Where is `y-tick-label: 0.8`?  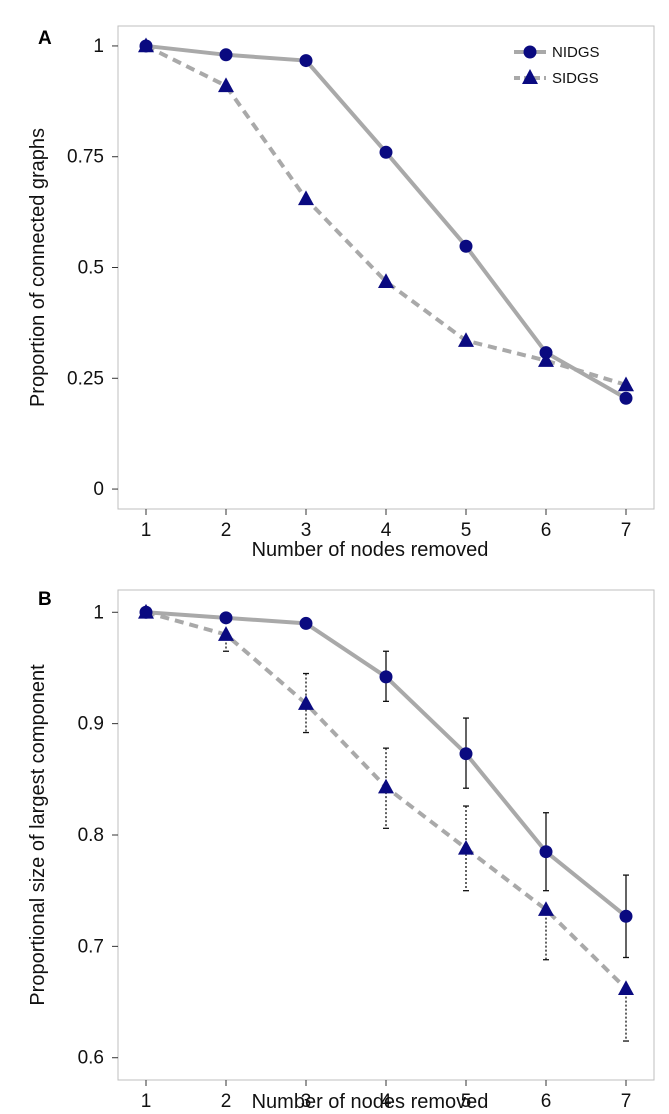
y-tick-label: 0.8 is located at coordinates (91, 835).